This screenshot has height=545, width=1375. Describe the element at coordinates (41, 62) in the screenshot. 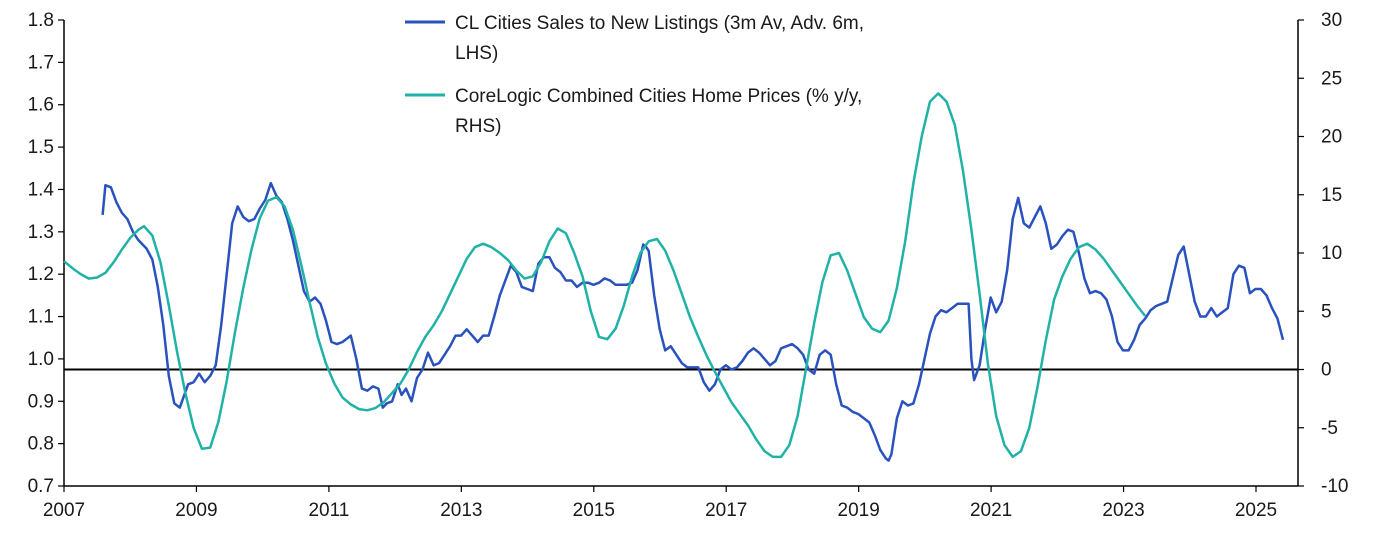

I see `left-tick-label: 1.7` at that location.